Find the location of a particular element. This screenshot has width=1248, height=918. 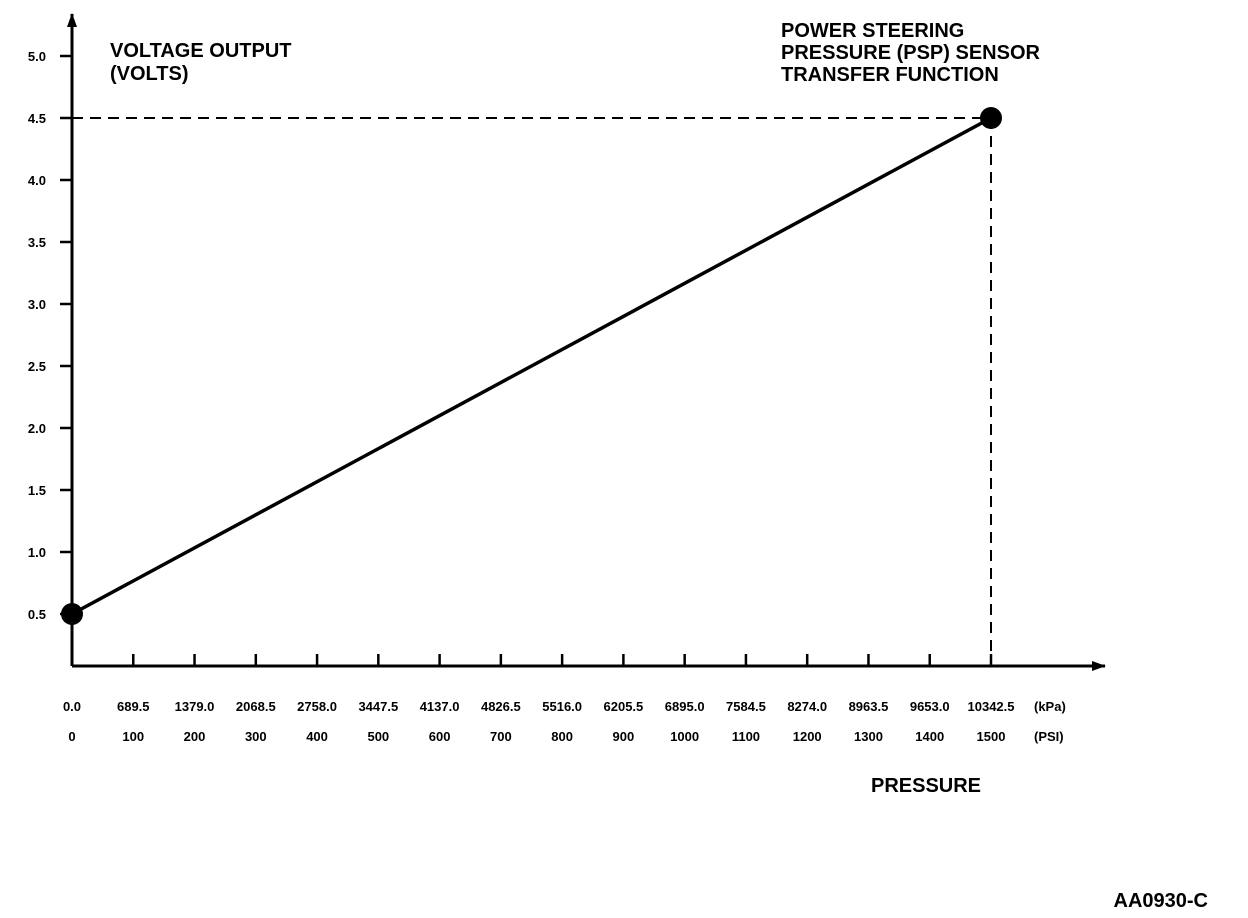

x-tick-label-kpa: 689.5 is located at coordinates (133, 706).